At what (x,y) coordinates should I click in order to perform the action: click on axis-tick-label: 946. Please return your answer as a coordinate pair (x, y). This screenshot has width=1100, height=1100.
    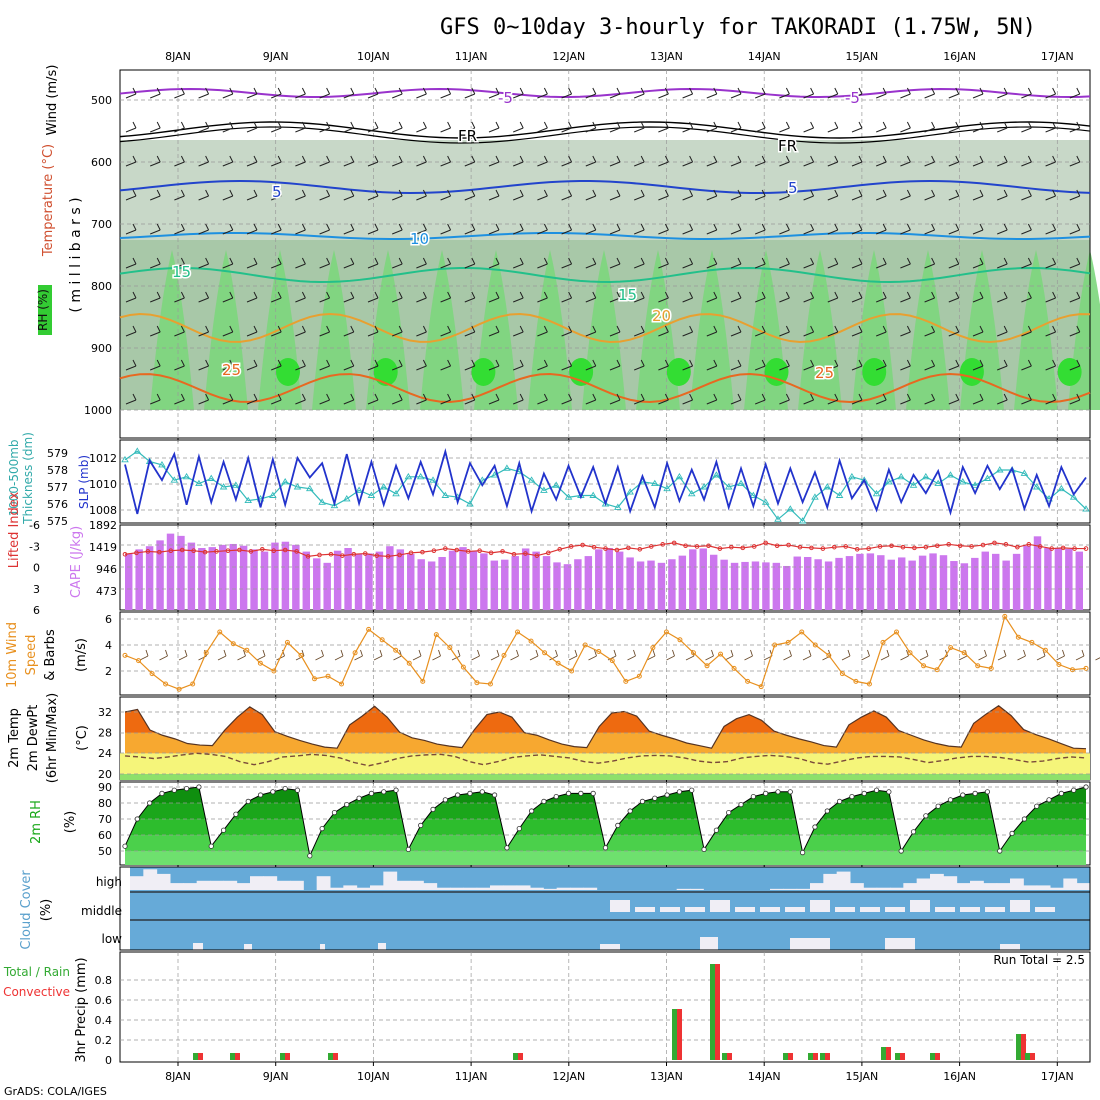
    Looking at the image, I should click on (106, 569).